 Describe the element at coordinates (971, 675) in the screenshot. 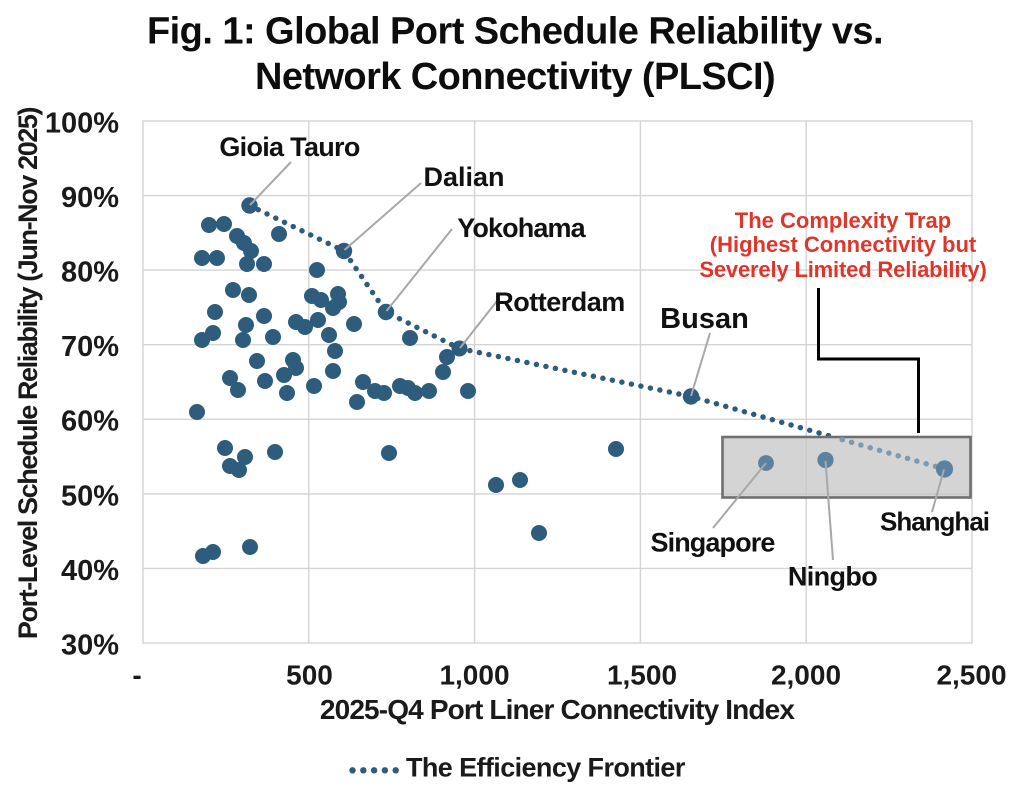

I see `svg-text: 2,500` at that location.